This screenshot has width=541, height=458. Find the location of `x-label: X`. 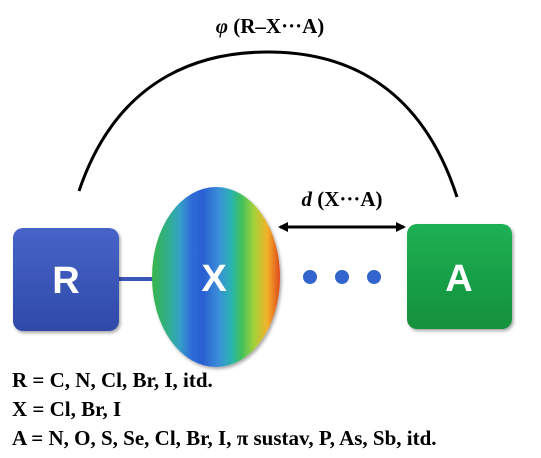

x-label: X is located at coordinates (214, 279).